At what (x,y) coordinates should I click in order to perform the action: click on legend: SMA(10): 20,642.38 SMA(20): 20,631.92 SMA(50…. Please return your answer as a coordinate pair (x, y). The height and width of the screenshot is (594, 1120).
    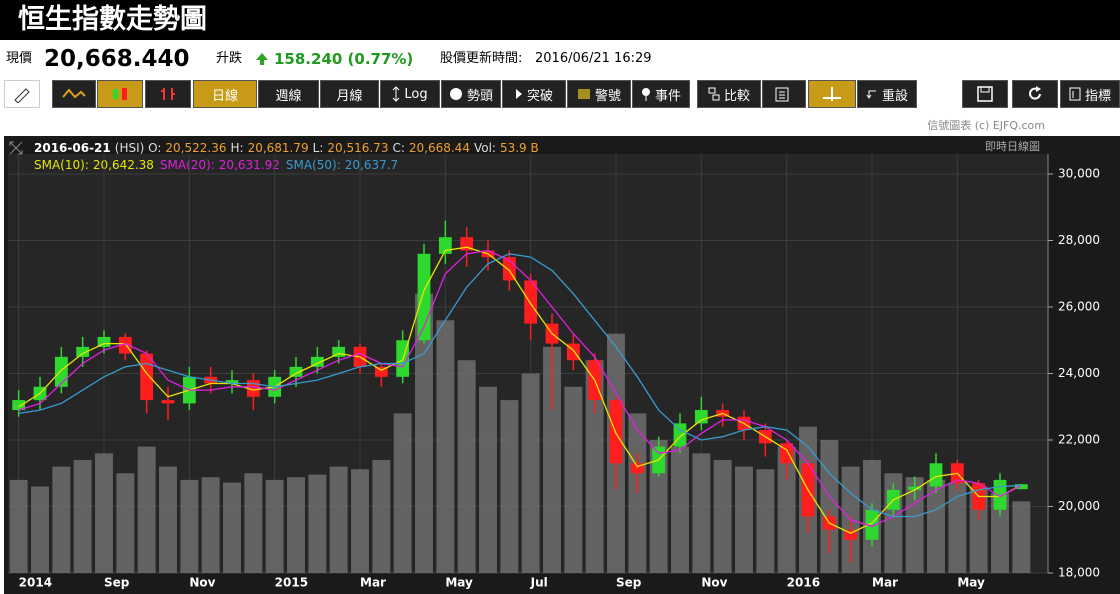
    Looking at the image, I should click on (216, 165).